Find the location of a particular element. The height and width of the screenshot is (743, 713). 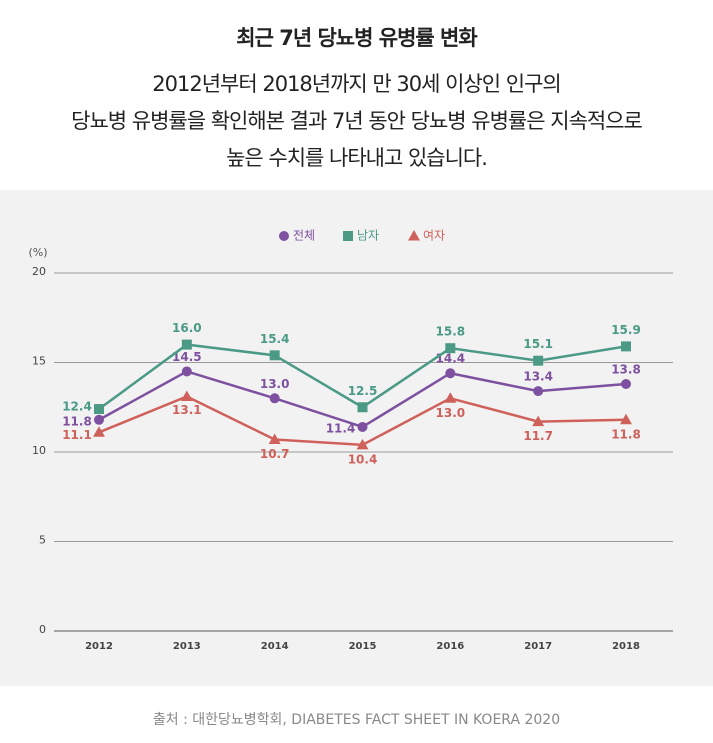

data-label: 14.4 is located at coordinates (451, 359).